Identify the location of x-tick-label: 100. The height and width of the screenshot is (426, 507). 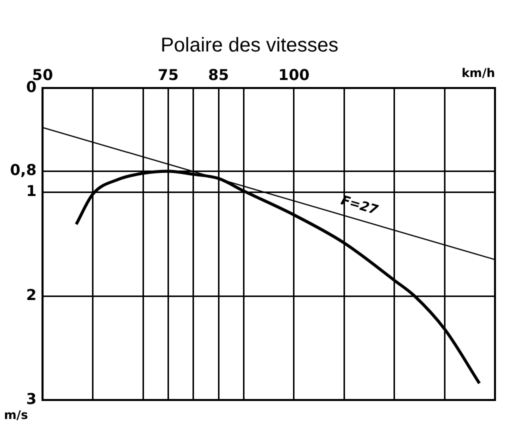
(294, 75).